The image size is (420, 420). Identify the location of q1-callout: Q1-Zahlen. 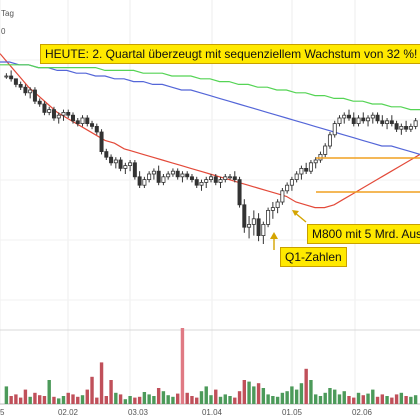
(313, 257).